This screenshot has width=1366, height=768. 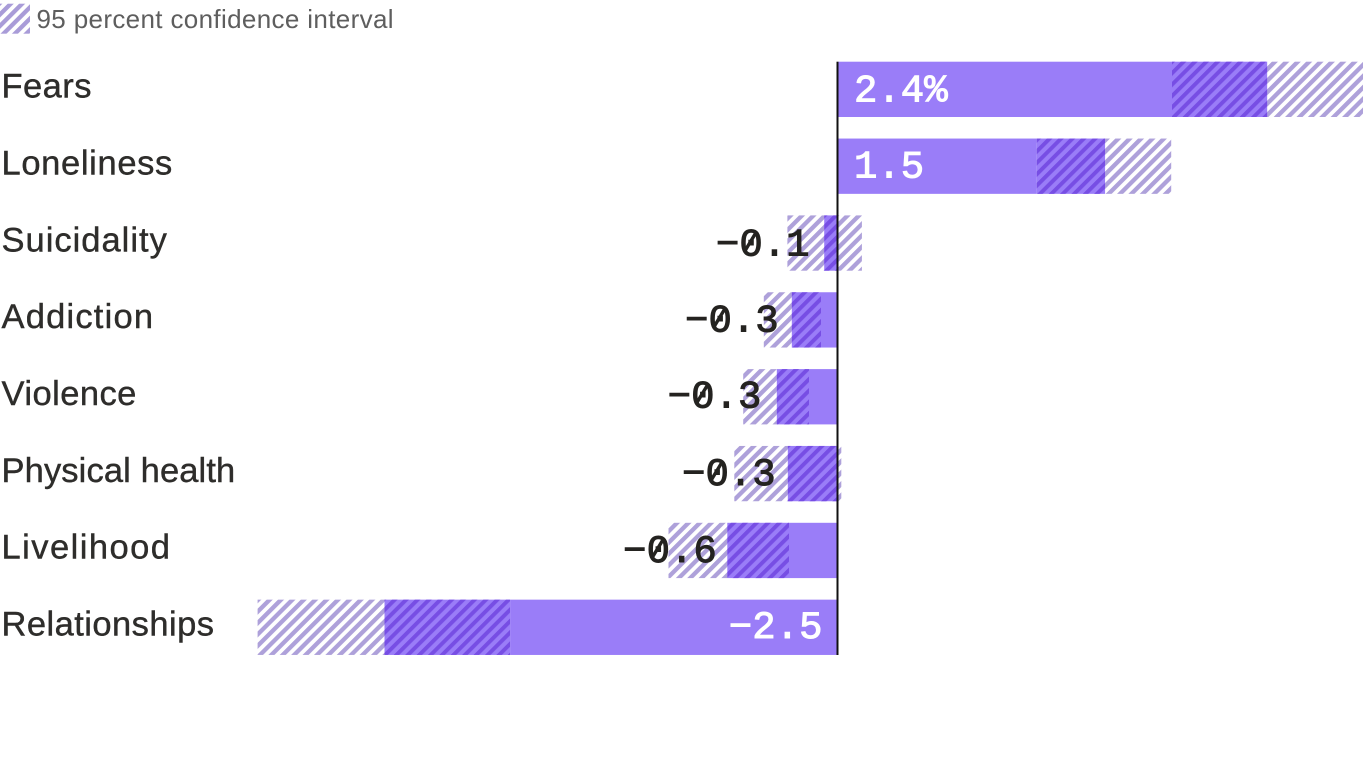 What do you see at coordinates (85, 240) in the screenshot?
I see `svg-text: Suicidality` at bounding box center [85, 240].